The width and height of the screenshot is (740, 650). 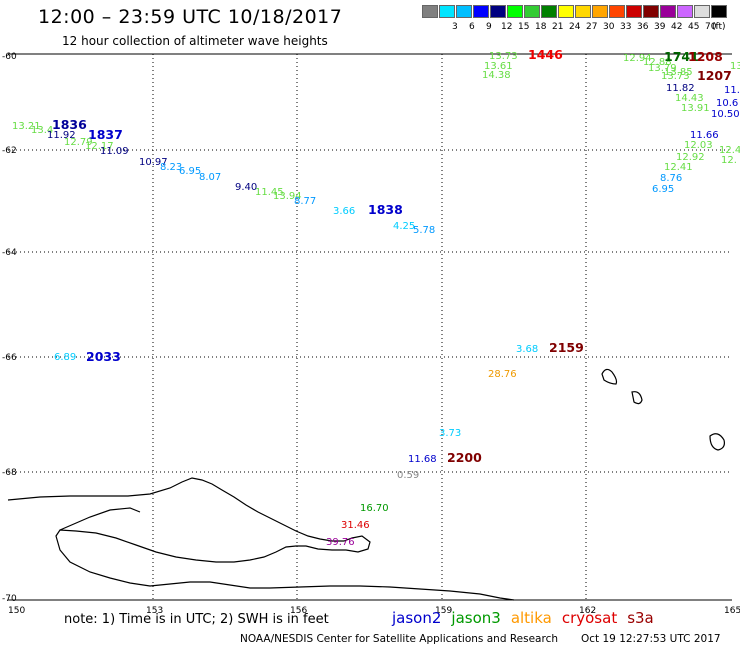 I want to click on legend-label: 39, so click(x=660, y=27).